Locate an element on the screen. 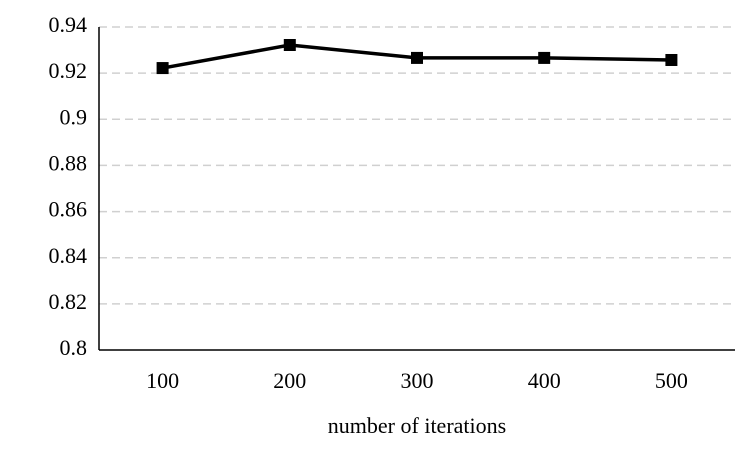 The width and height of the screenshot is (747, 449). x-tick-label: 200 is located at coordinates (289, 380).